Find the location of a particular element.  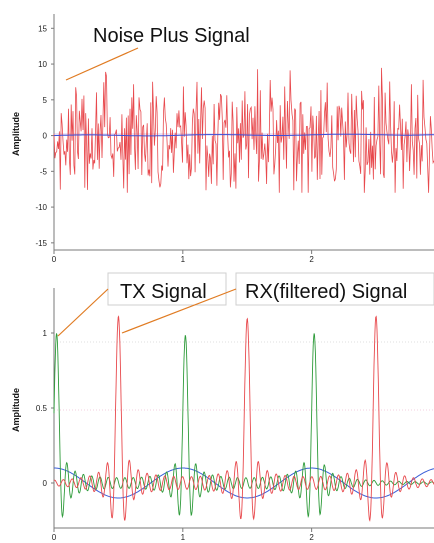

noise-plus-signal-callout: Noise Plus Signal is located at coordinates (171, 36).